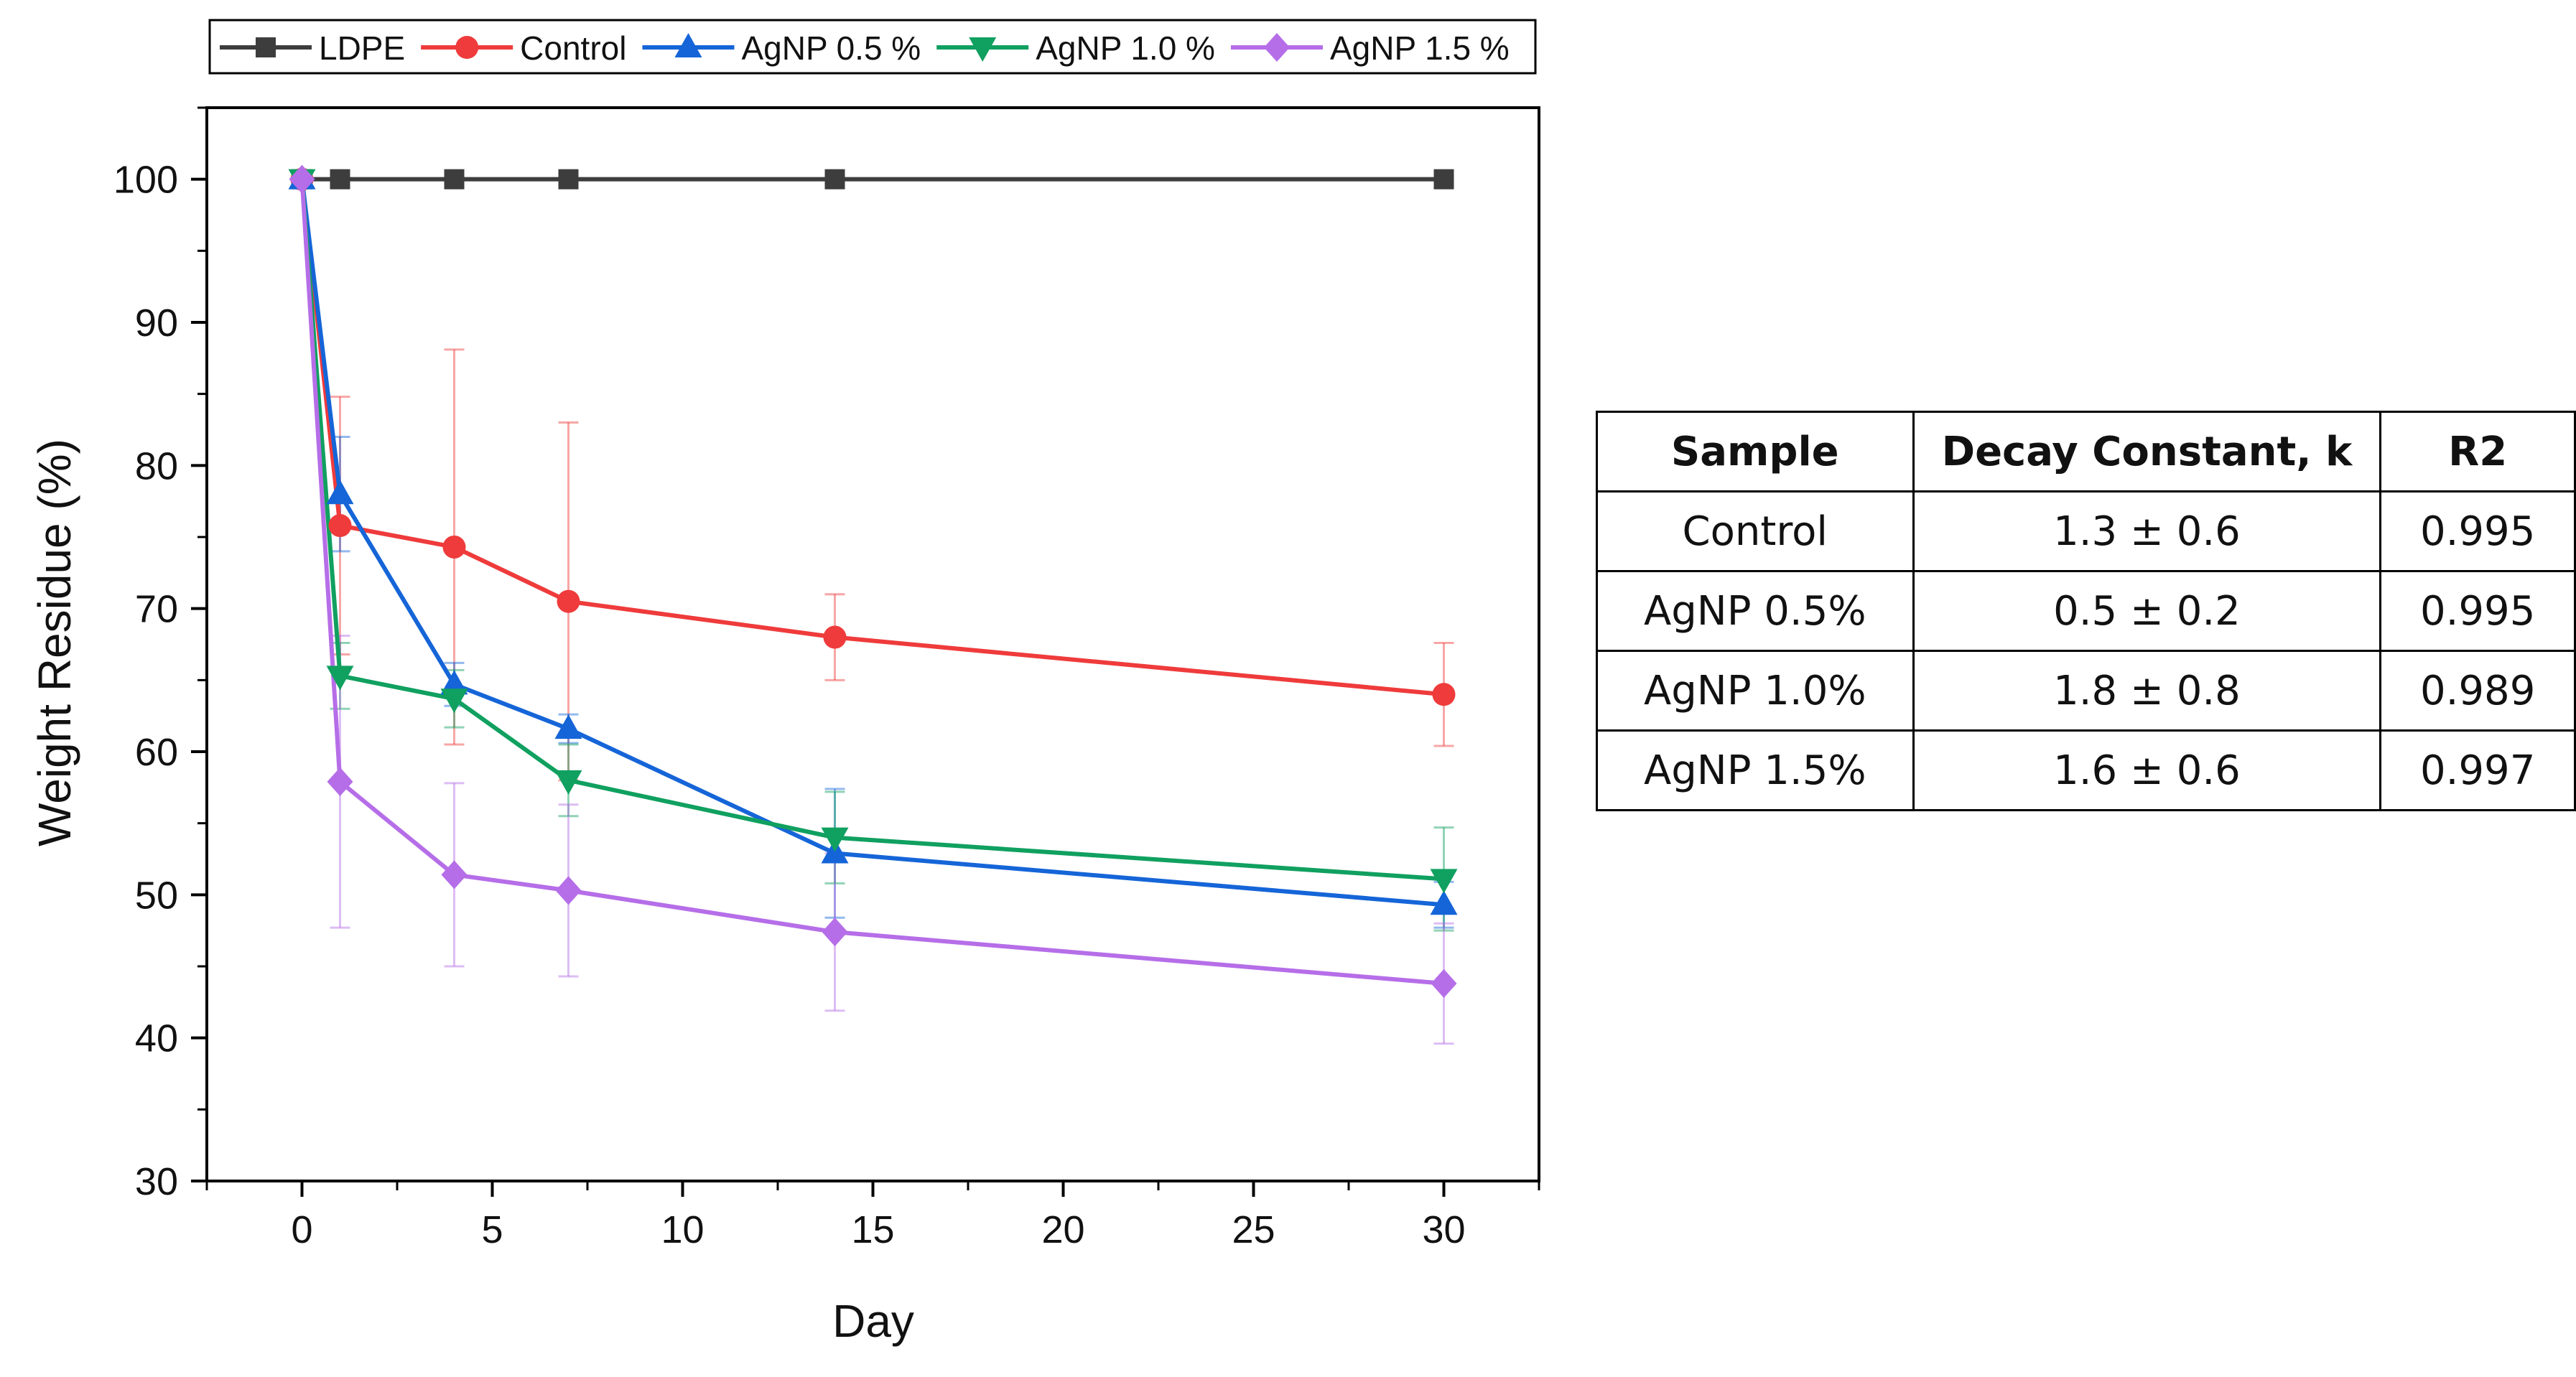  What do you see at coordinates (145, 180) in the screenshot?
I see `y-tick-label: 100` at bounding box center [145, 180].